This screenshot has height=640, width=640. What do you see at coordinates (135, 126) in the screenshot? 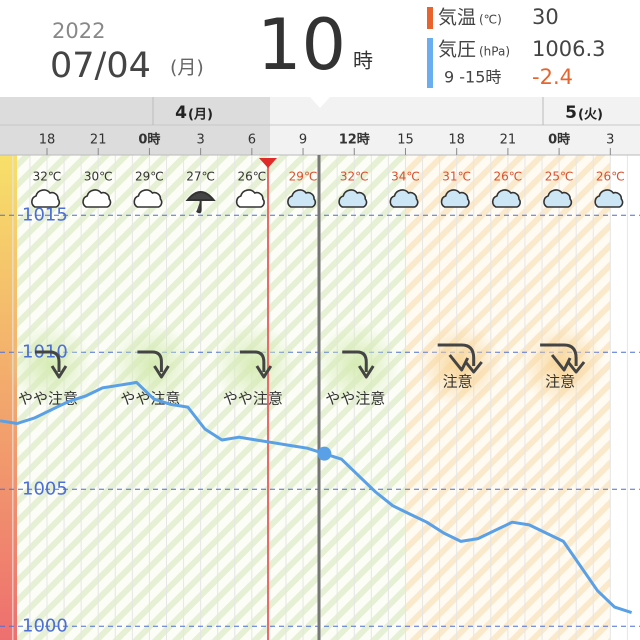
I see `timeline-past` at bounding box center [135, 126].